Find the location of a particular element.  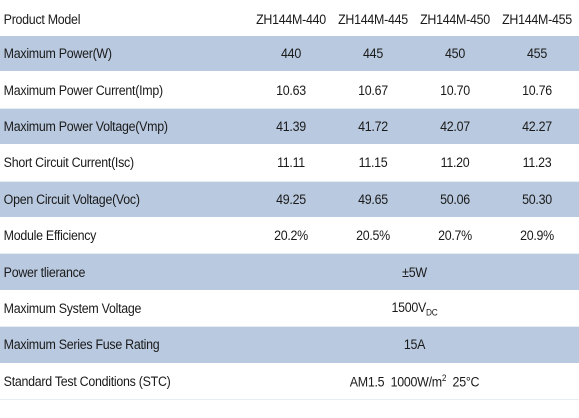

header-label: Product Model is located at coordinates (42, 19).